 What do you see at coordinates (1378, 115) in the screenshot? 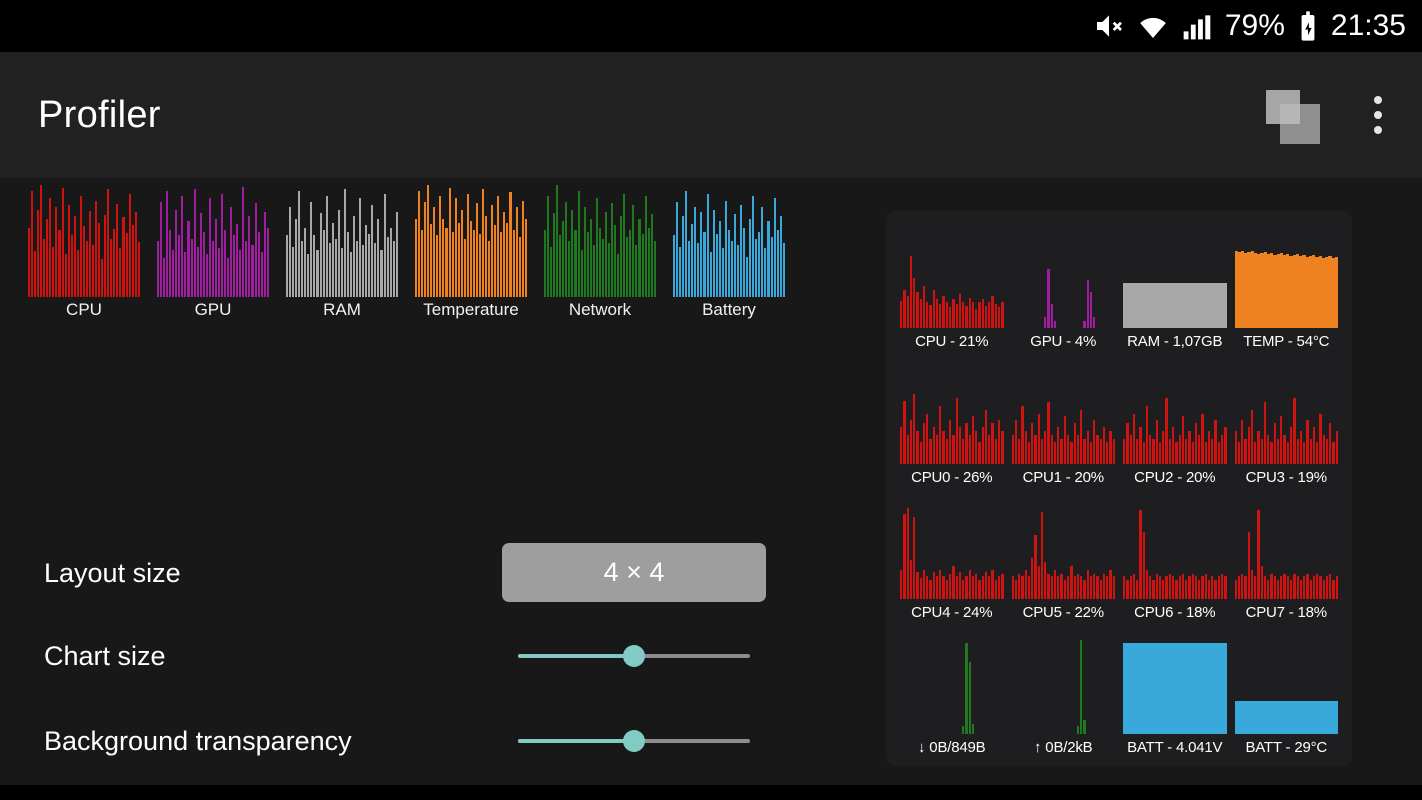
I see `overflow-menu-icon` at bounding box center [1378, 115].